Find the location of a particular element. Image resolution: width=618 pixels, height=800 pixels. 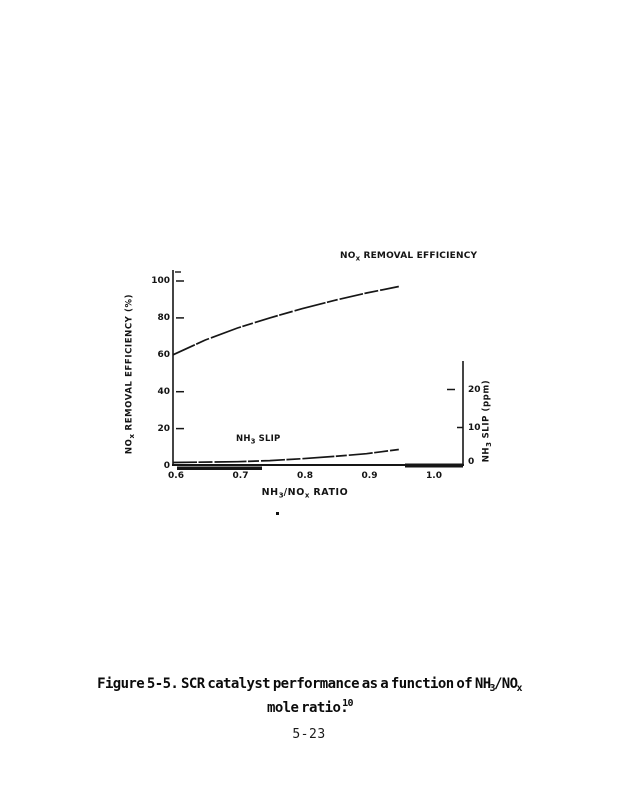

right-y-tick-label: 20 is located at coordinates (474, 389).